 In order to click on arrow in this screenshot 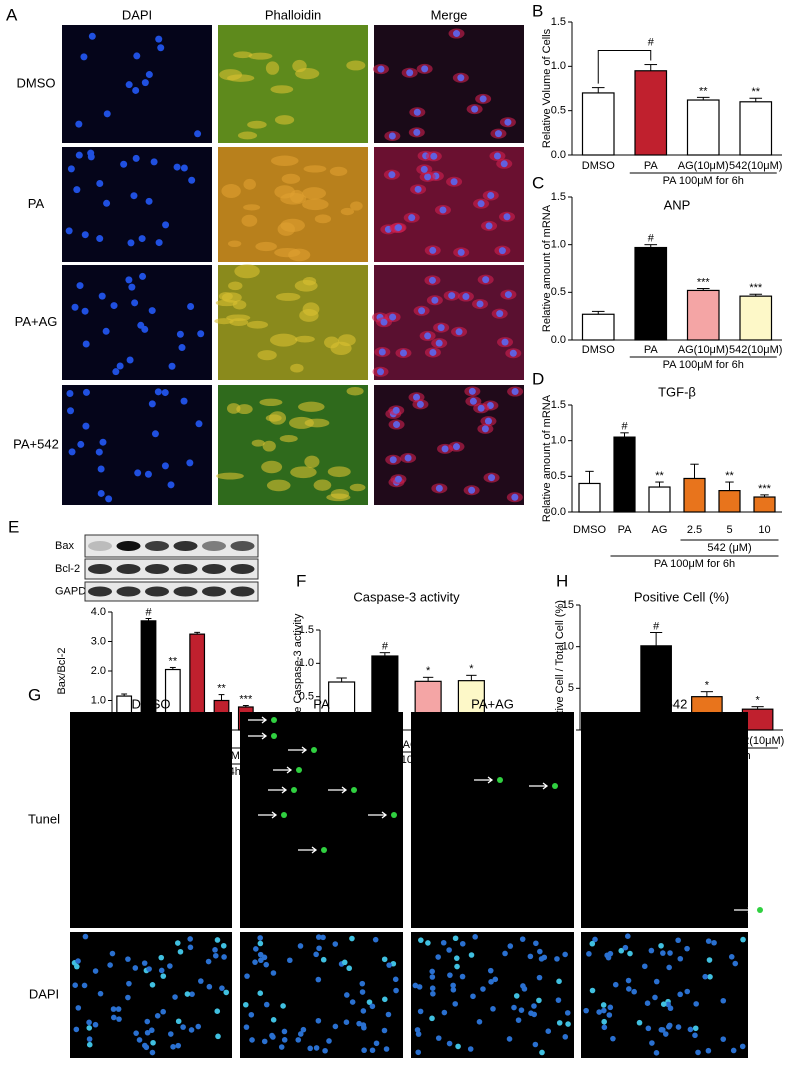, I will do `click(278, 790)`.